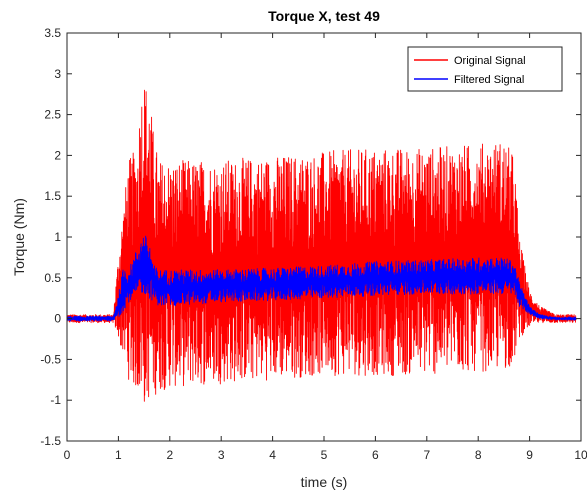  Describe the element at coordinates (50, 359) in the screenshot. I see `y-tick-label: -0.5` at that location.